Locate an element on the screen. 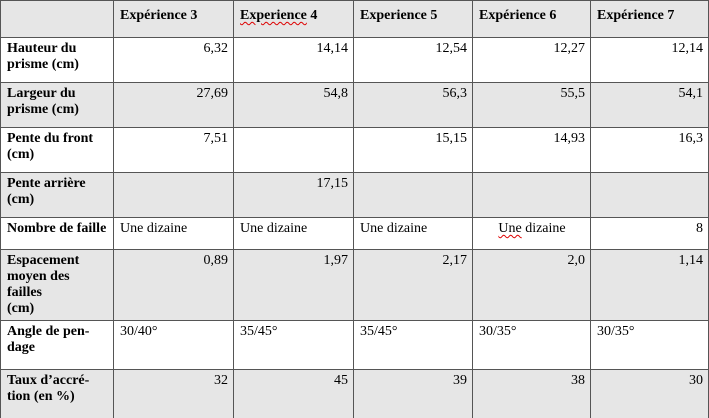  row-label: Hauteur du prisme (cm) is located at coordinates (57, 60).